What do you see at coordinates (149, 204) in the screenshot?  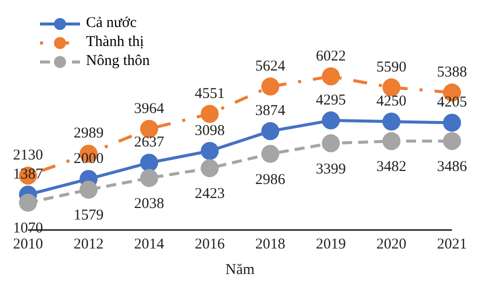 I see `data-label: 2038` at bounding box center [149, 204].